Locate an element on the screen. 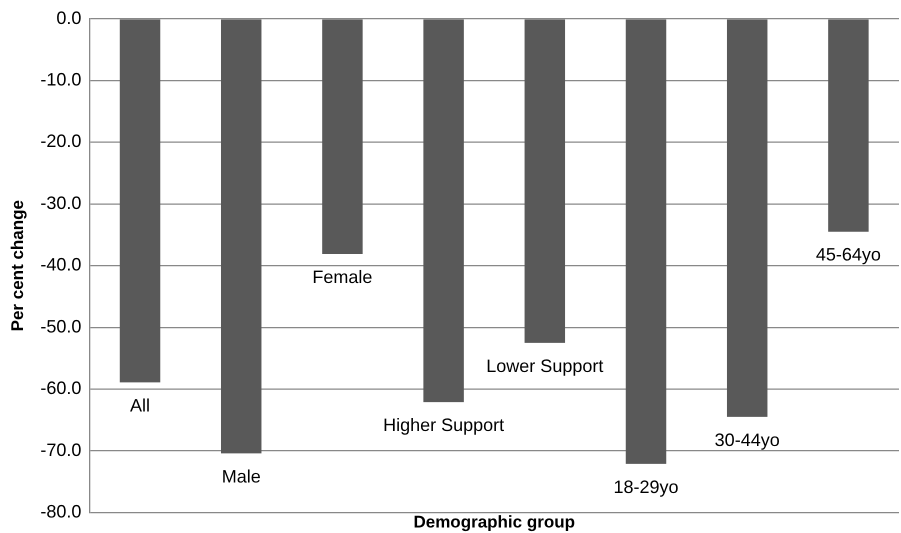 The height and width of the screenshot is (533, 901). x-tick-label: 30-44yo is located at coordinates (747, 440).